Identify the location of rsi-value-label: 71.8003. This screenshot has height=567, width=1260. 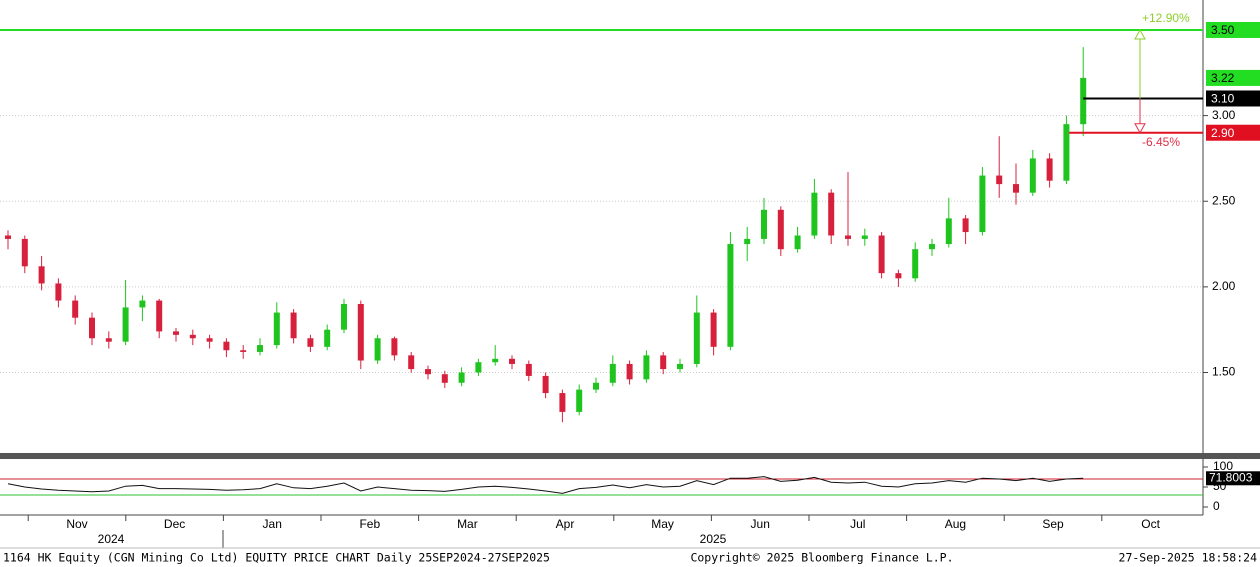
(1231, 477).